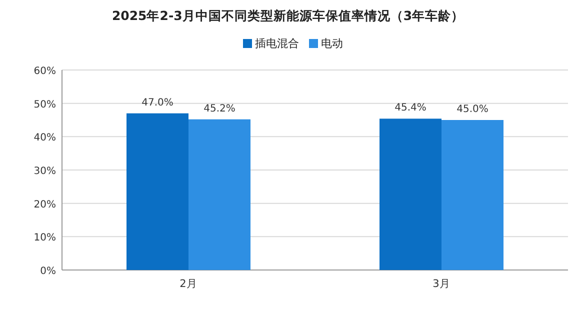  What do you see at coordinates (410, 108) in the screenshot?
I see `data-label: 45.4%` at bounding box center [410, 108].